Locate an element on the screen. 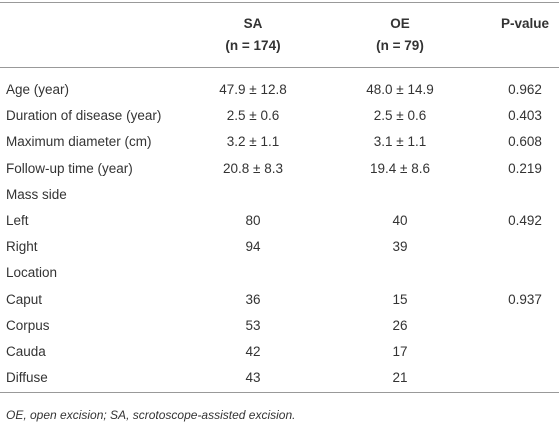  value-cell: 3.2 ± 1.1 is located at coordinates (253, 142).